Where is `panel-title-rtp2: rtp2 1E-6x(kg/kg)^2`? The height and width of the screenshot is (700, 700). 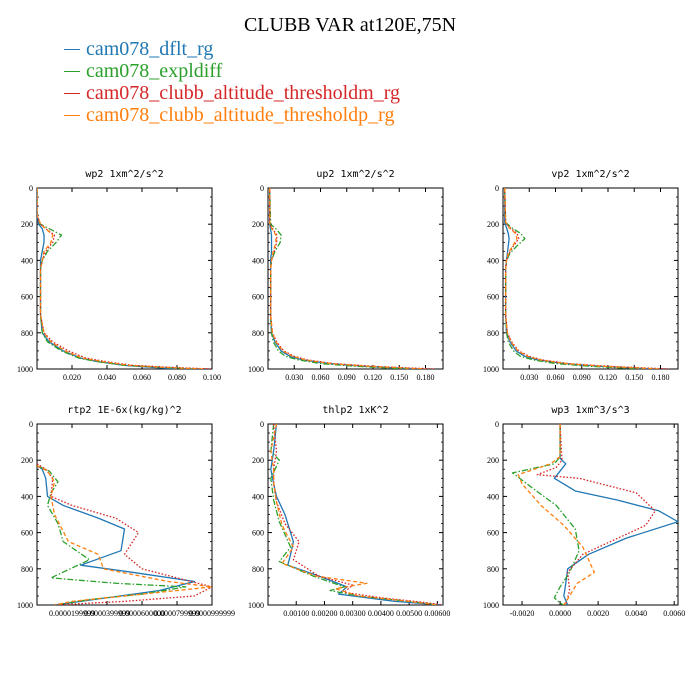
panel-title-rtp2: rtp2 1E-6x(kg/kg)^2 is located at coordinates (124, 410).